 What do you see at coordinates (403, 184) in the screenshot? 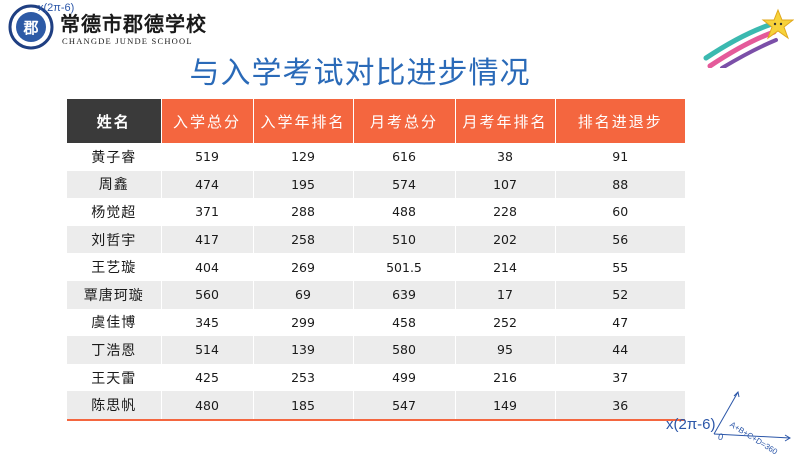
I see `score-cell: 574` at bounding box center [403, 184].